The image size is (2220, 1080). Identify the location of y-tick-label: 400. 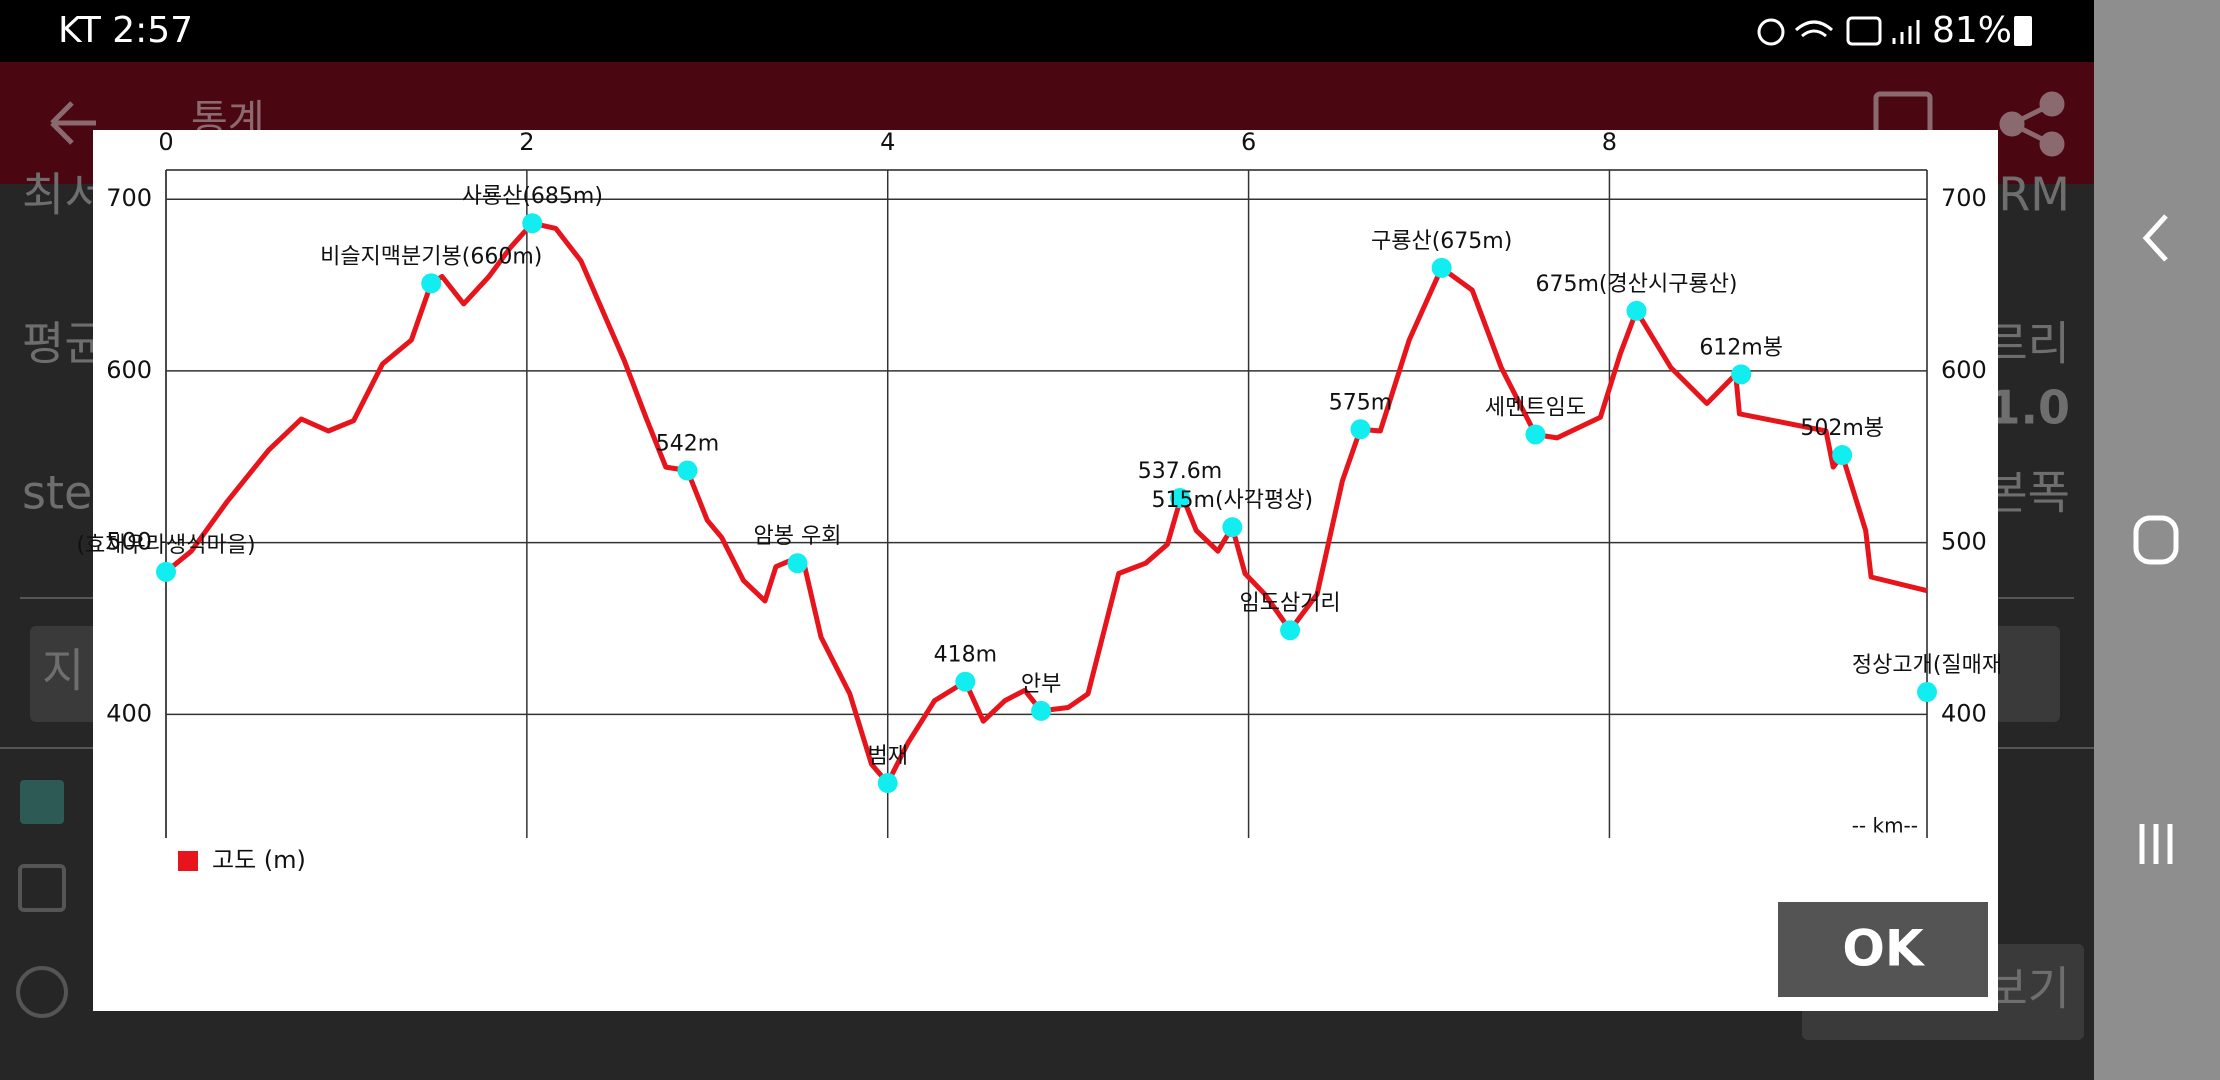
(129, 713).